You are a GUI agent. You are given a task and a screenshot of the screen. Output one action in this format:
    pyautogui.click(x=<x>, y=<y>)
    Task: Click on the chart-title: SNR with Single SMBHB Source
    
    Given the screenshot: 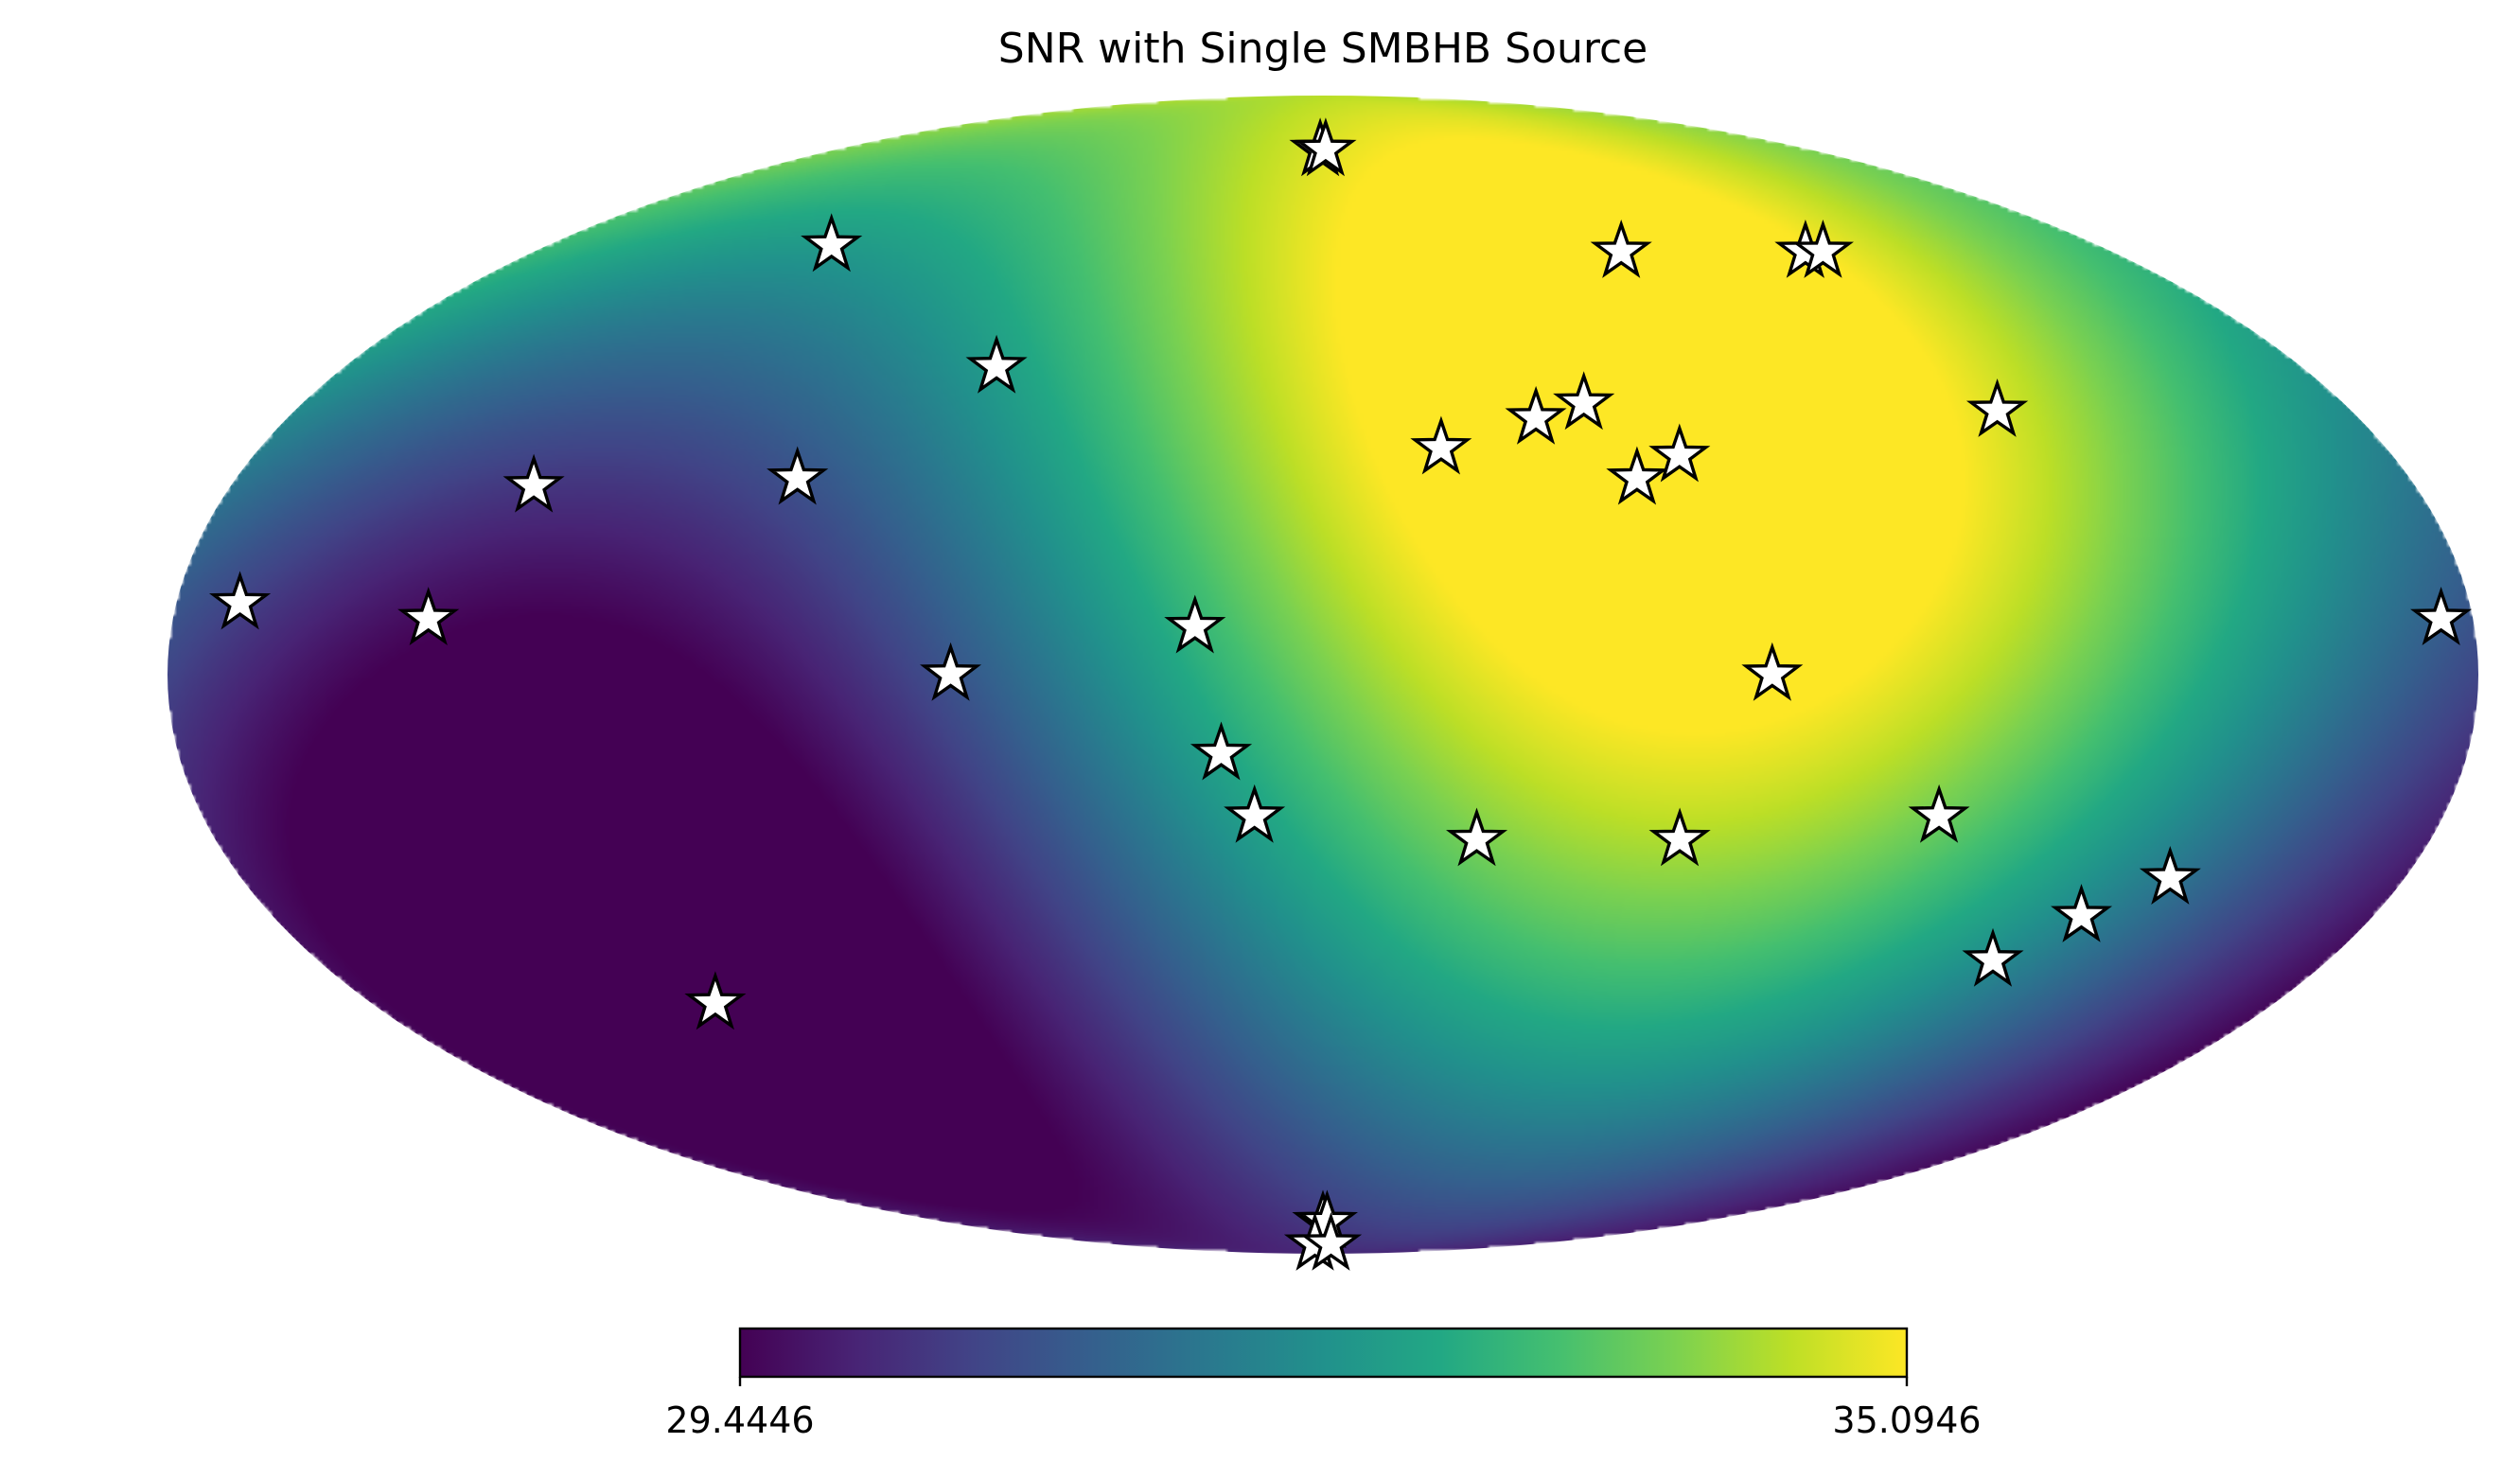 What is the action you would take?
    pyautogui.click(x=1323, y=49)
    